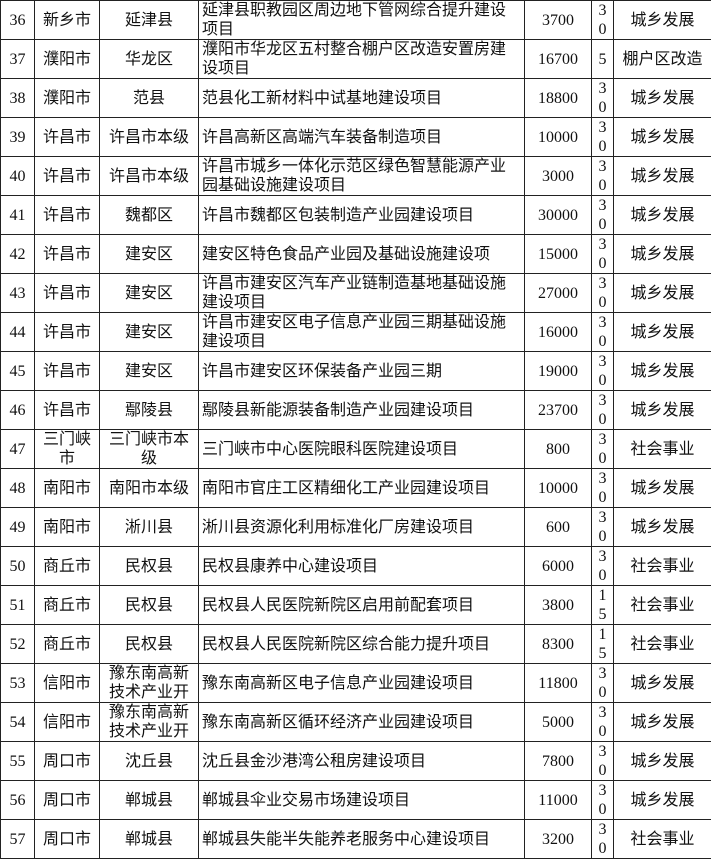 The height and width of the screenshot is (859, 711). I want to click on county: 许昌市本级, so click(149, 137).